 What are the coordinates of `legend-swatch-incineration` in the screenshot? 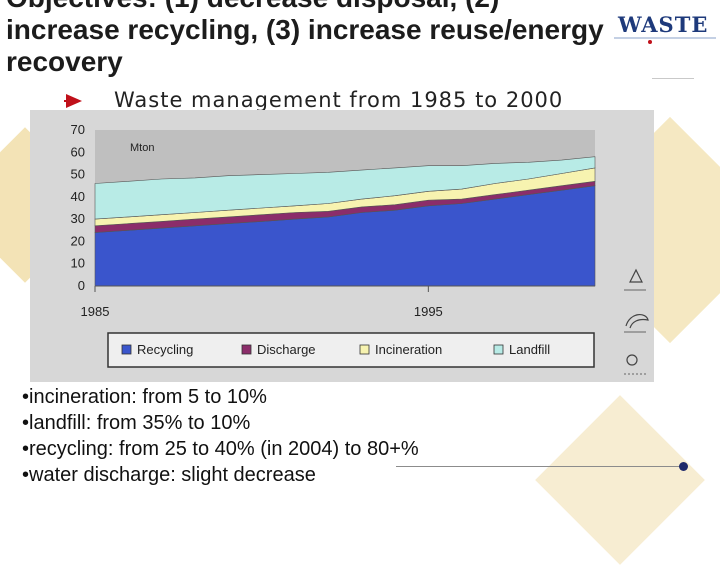 It's located at (364, 349).